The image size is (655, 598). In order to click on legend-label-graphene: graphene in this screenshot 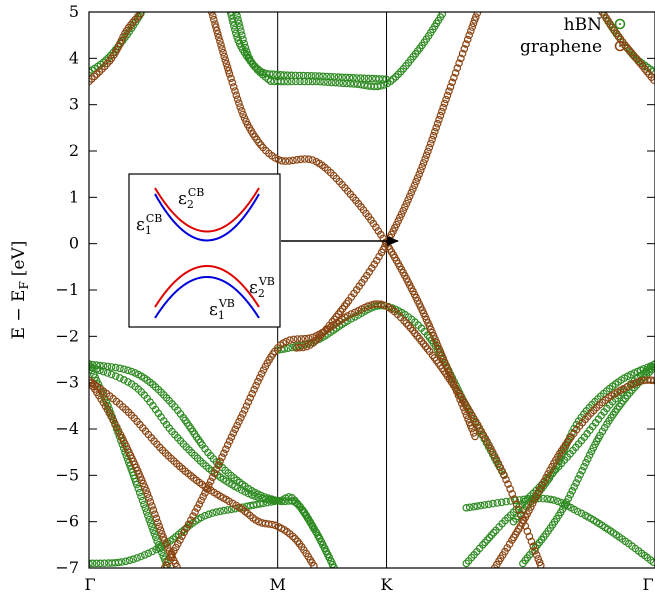, I will do `click(561, 47)`.